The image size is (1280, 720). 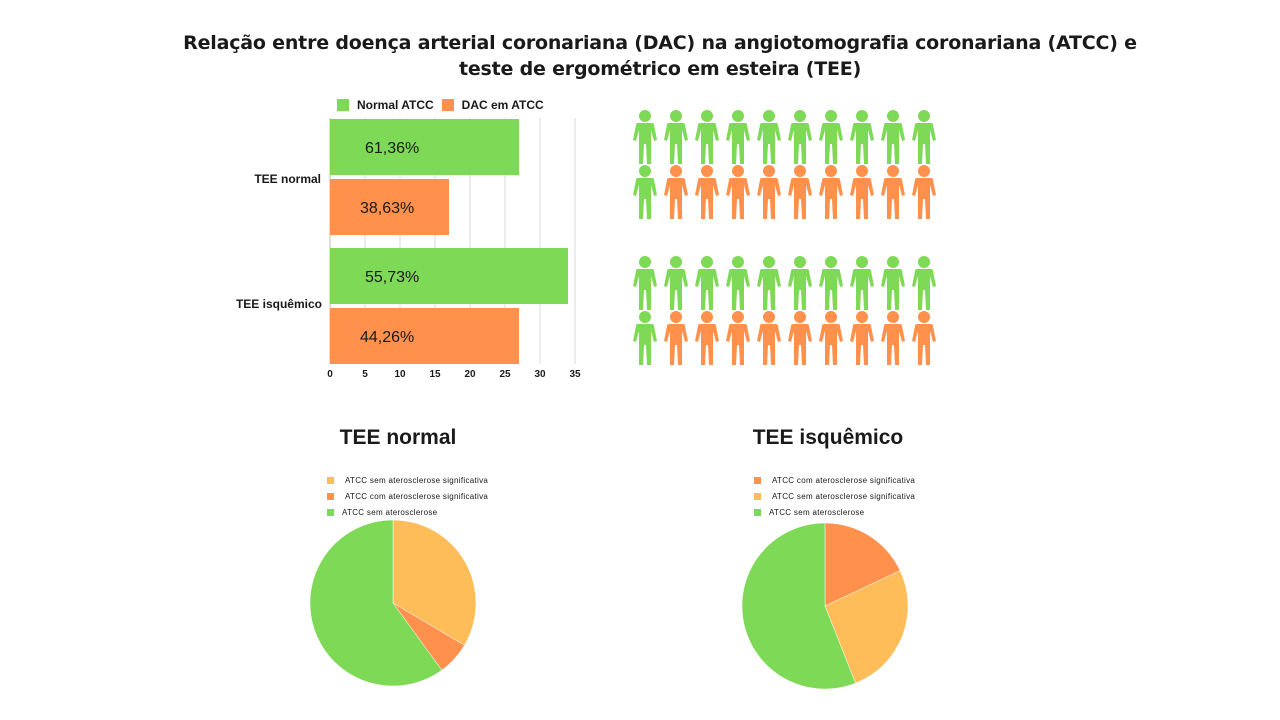 I want to click on x-tick-label: 30, so click(x=540, y=374).